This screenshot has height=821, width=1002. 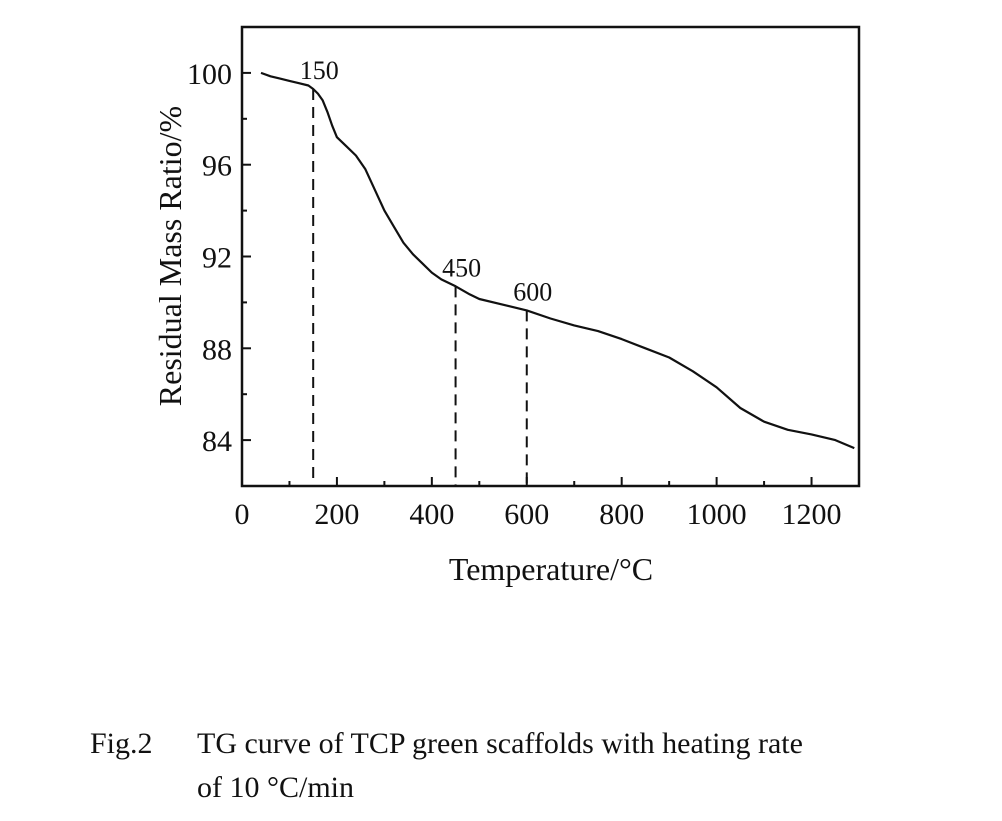 What do you see at coordinates (242, 514) in the screenshot?
I see `x-tick-label: 0` at bounding box center [242, 514].